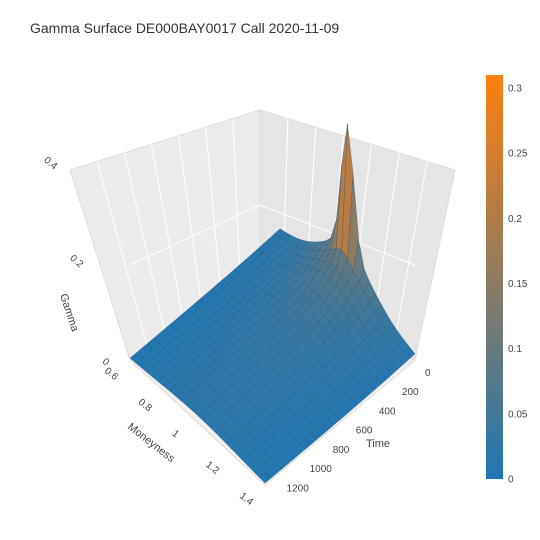 Image resolution: width=540 pixels, height=540 pixels. I want to click on y-tick-label: 200, so click(410, 392).